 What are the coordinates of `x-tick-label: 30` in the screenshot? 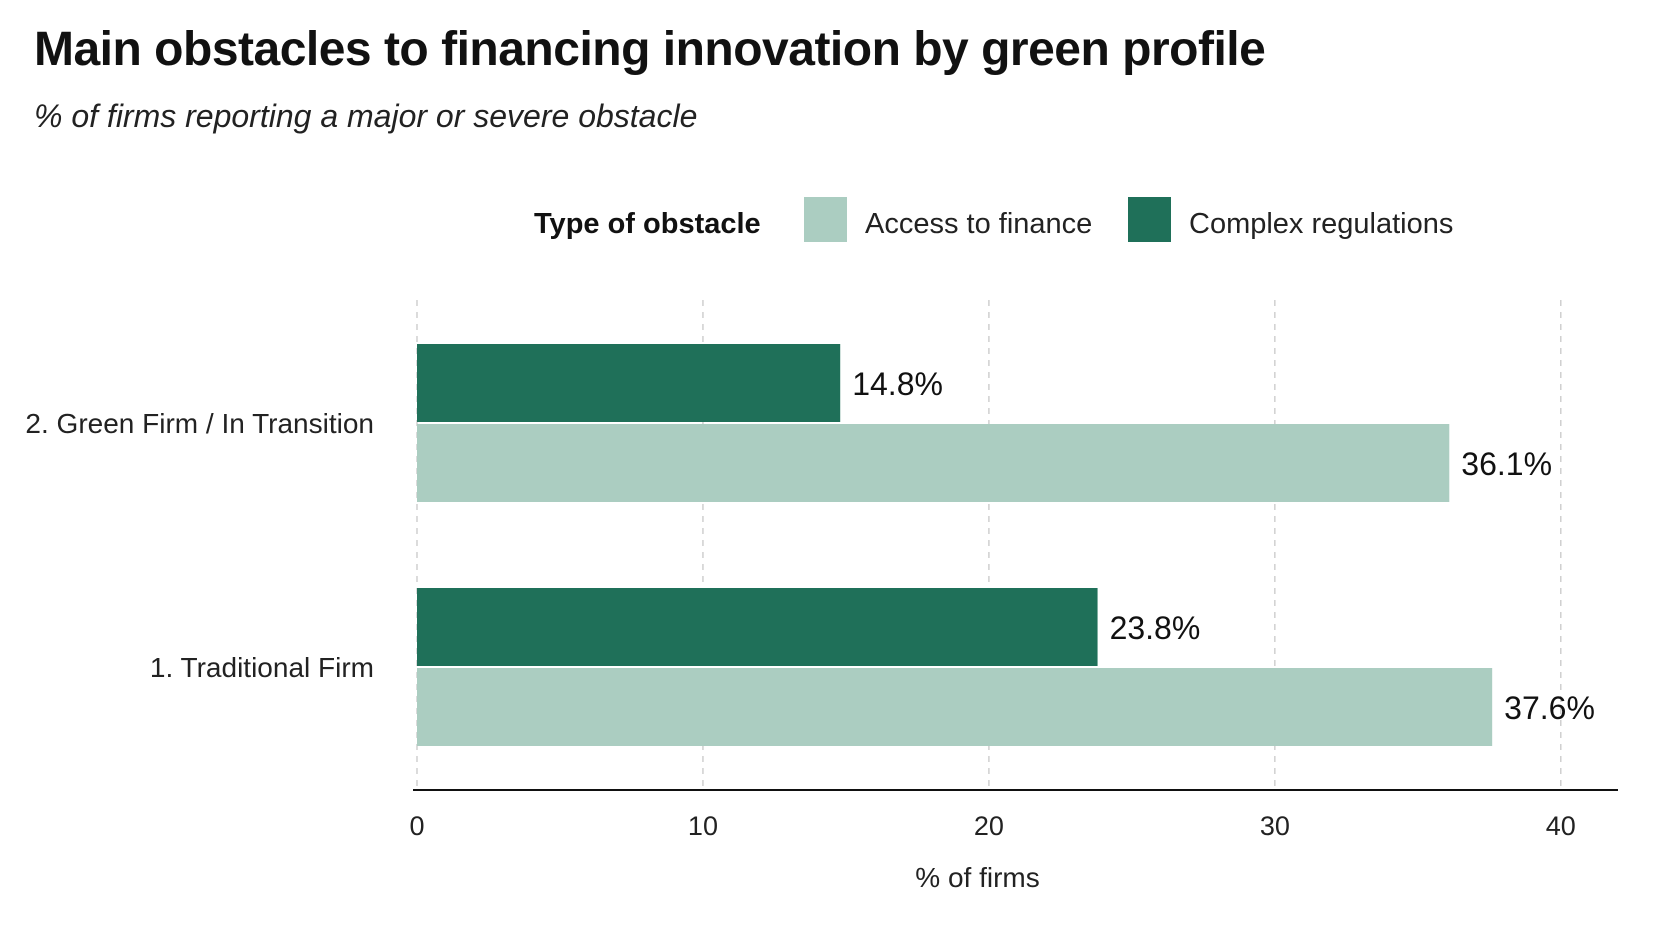 It's located at (1275, 826).